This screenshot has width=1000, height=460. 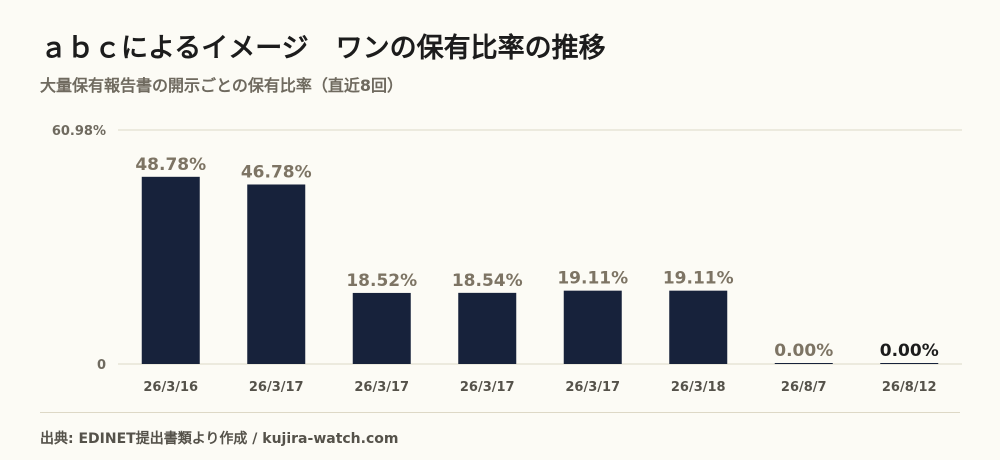 What do you see at coordinates (170, 387) in the screenshot?
I see `x-tick-label-1: 26/3/16` at bounding box center [170, 387].